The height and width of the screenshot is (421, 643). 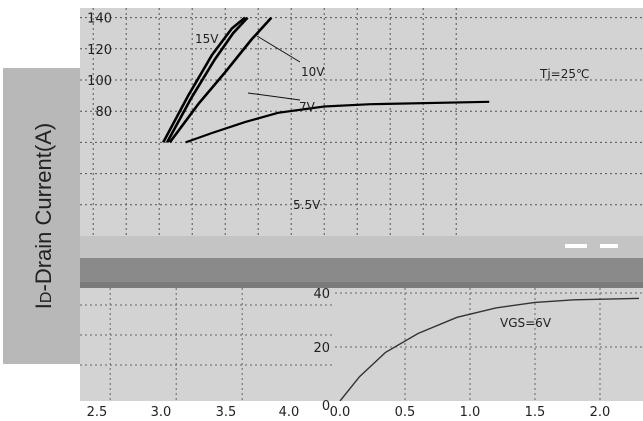 I want to click on lower-right-series-group, so click(x=489, y=349).